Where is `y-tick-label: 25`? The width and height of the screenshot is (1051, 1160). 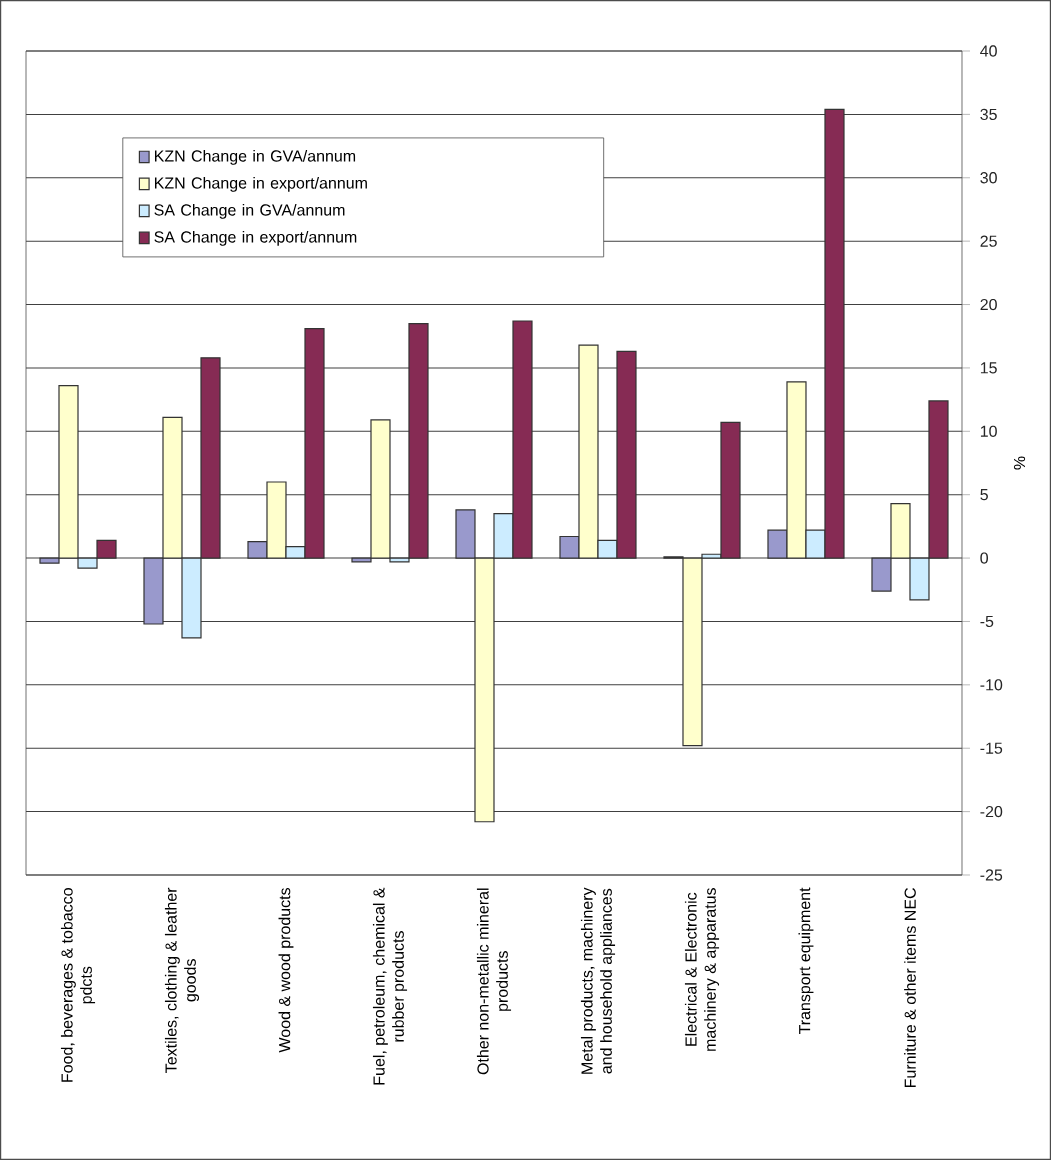
y-tick-label: 25 is located at coordinates (988, 241).